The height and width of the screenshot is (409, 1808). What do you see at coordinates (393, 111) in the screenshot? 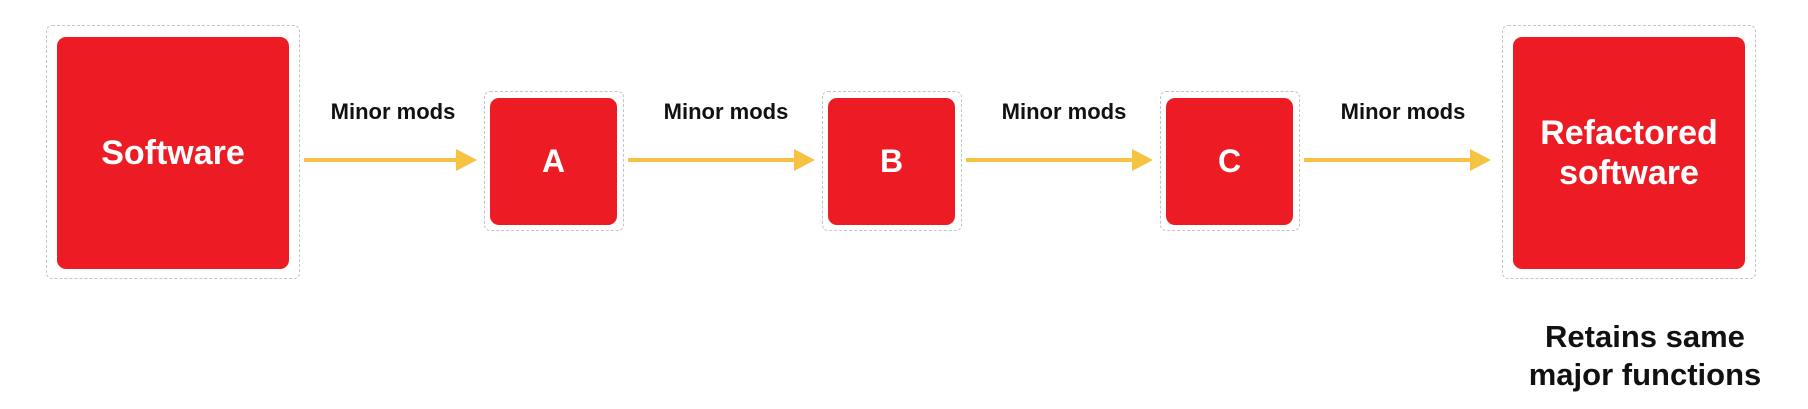
I see `edge-label-1: Minor mods` at bounding box center [393, 111].